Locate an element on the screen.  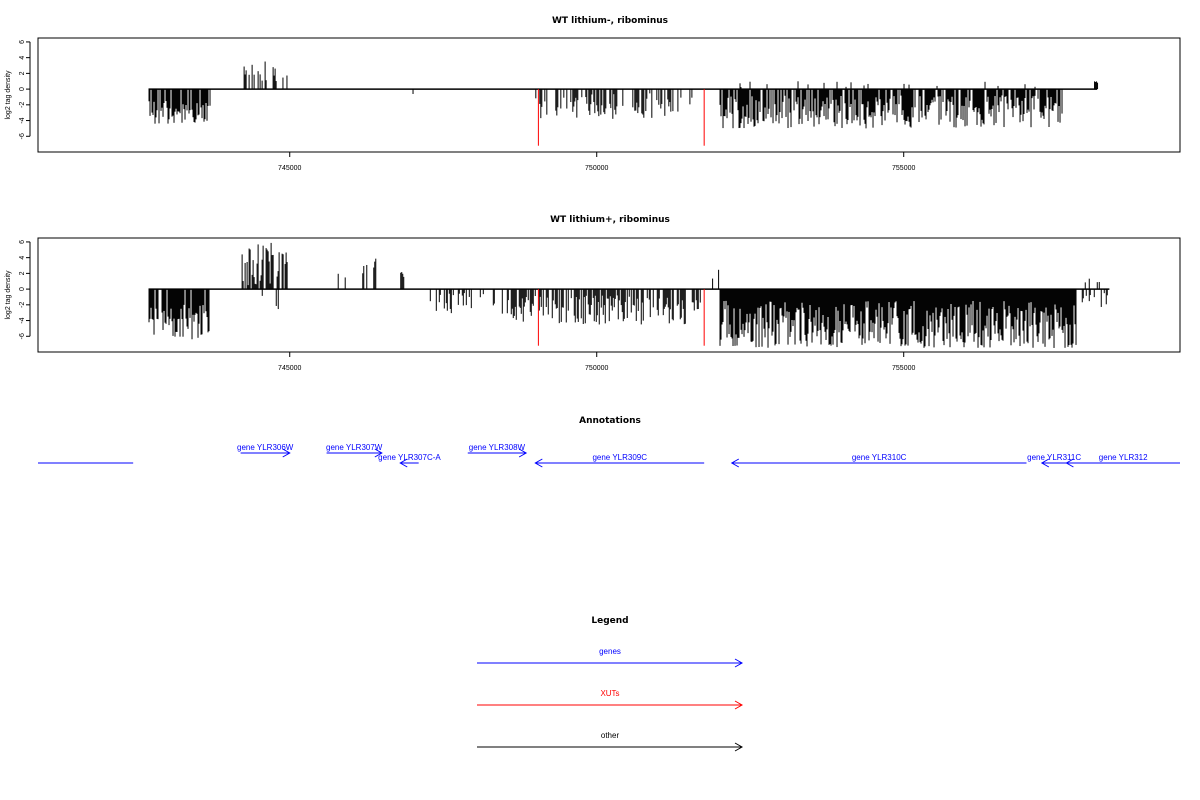
legend-title: Legend is located at coordinates (609, 621).